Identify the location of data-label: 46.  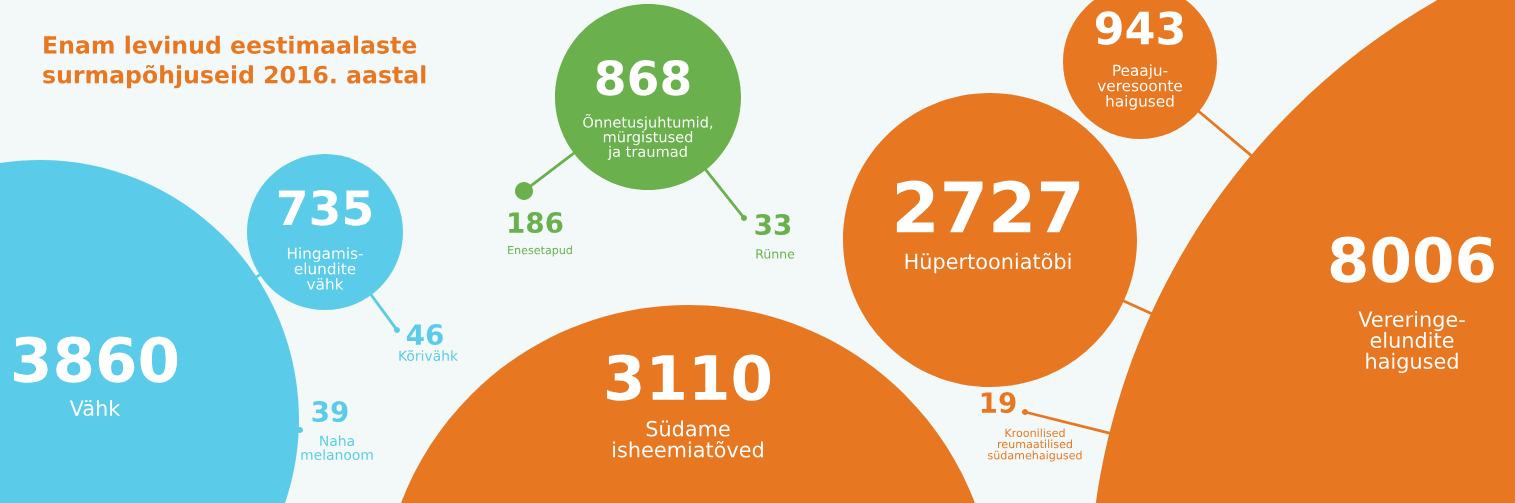
(424, 335).